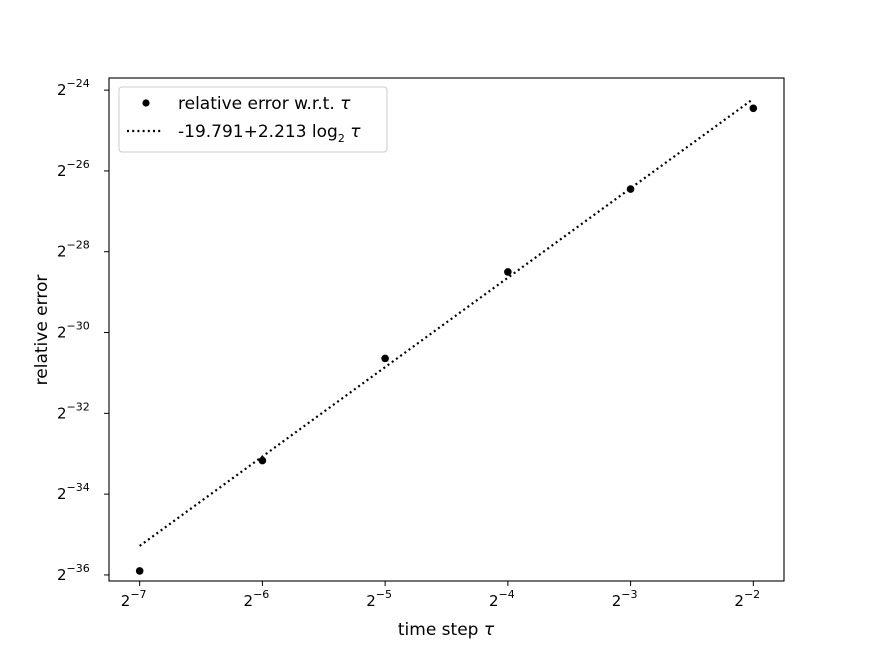 Image resolution: width=872 pixels, height=654 pixels. Describe the element at coordinates (73, 250) in the screenshot. I see `y-tick-label: 2−28` at that location.